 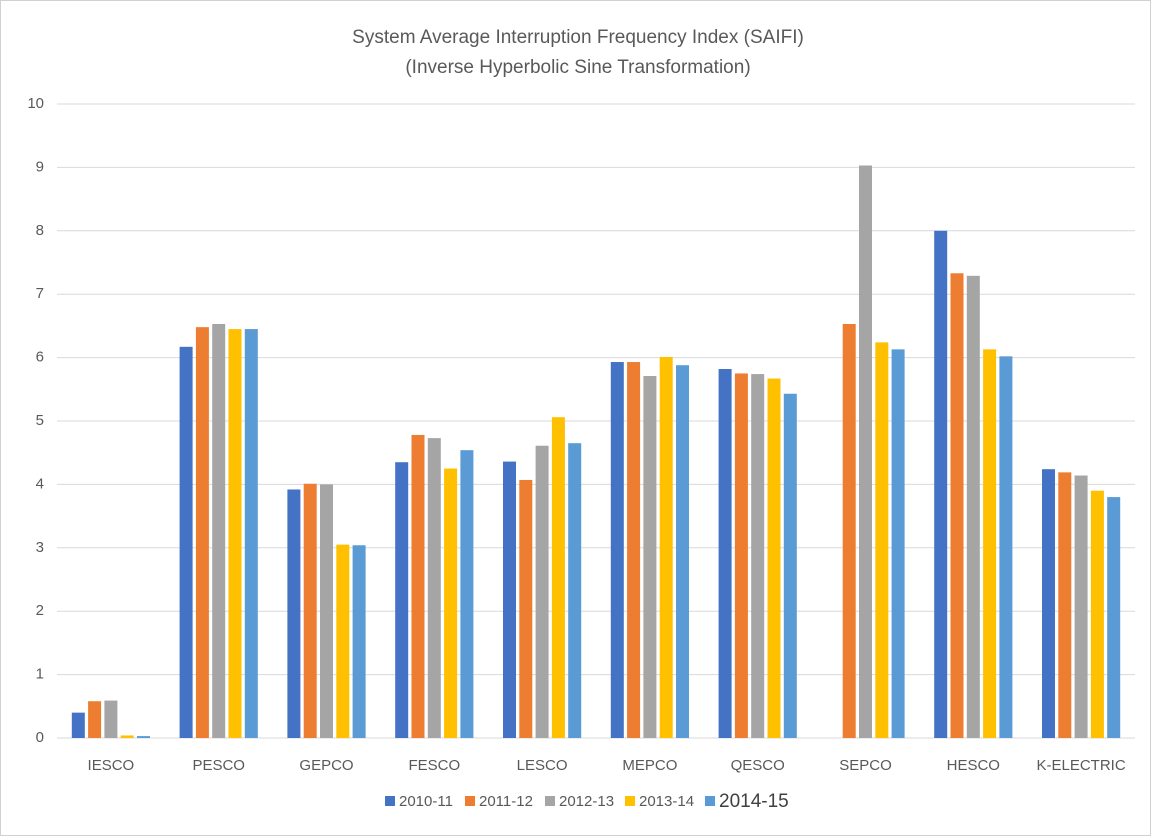 I want to click on y-tick-label: 3, so click(x=40, y=547).